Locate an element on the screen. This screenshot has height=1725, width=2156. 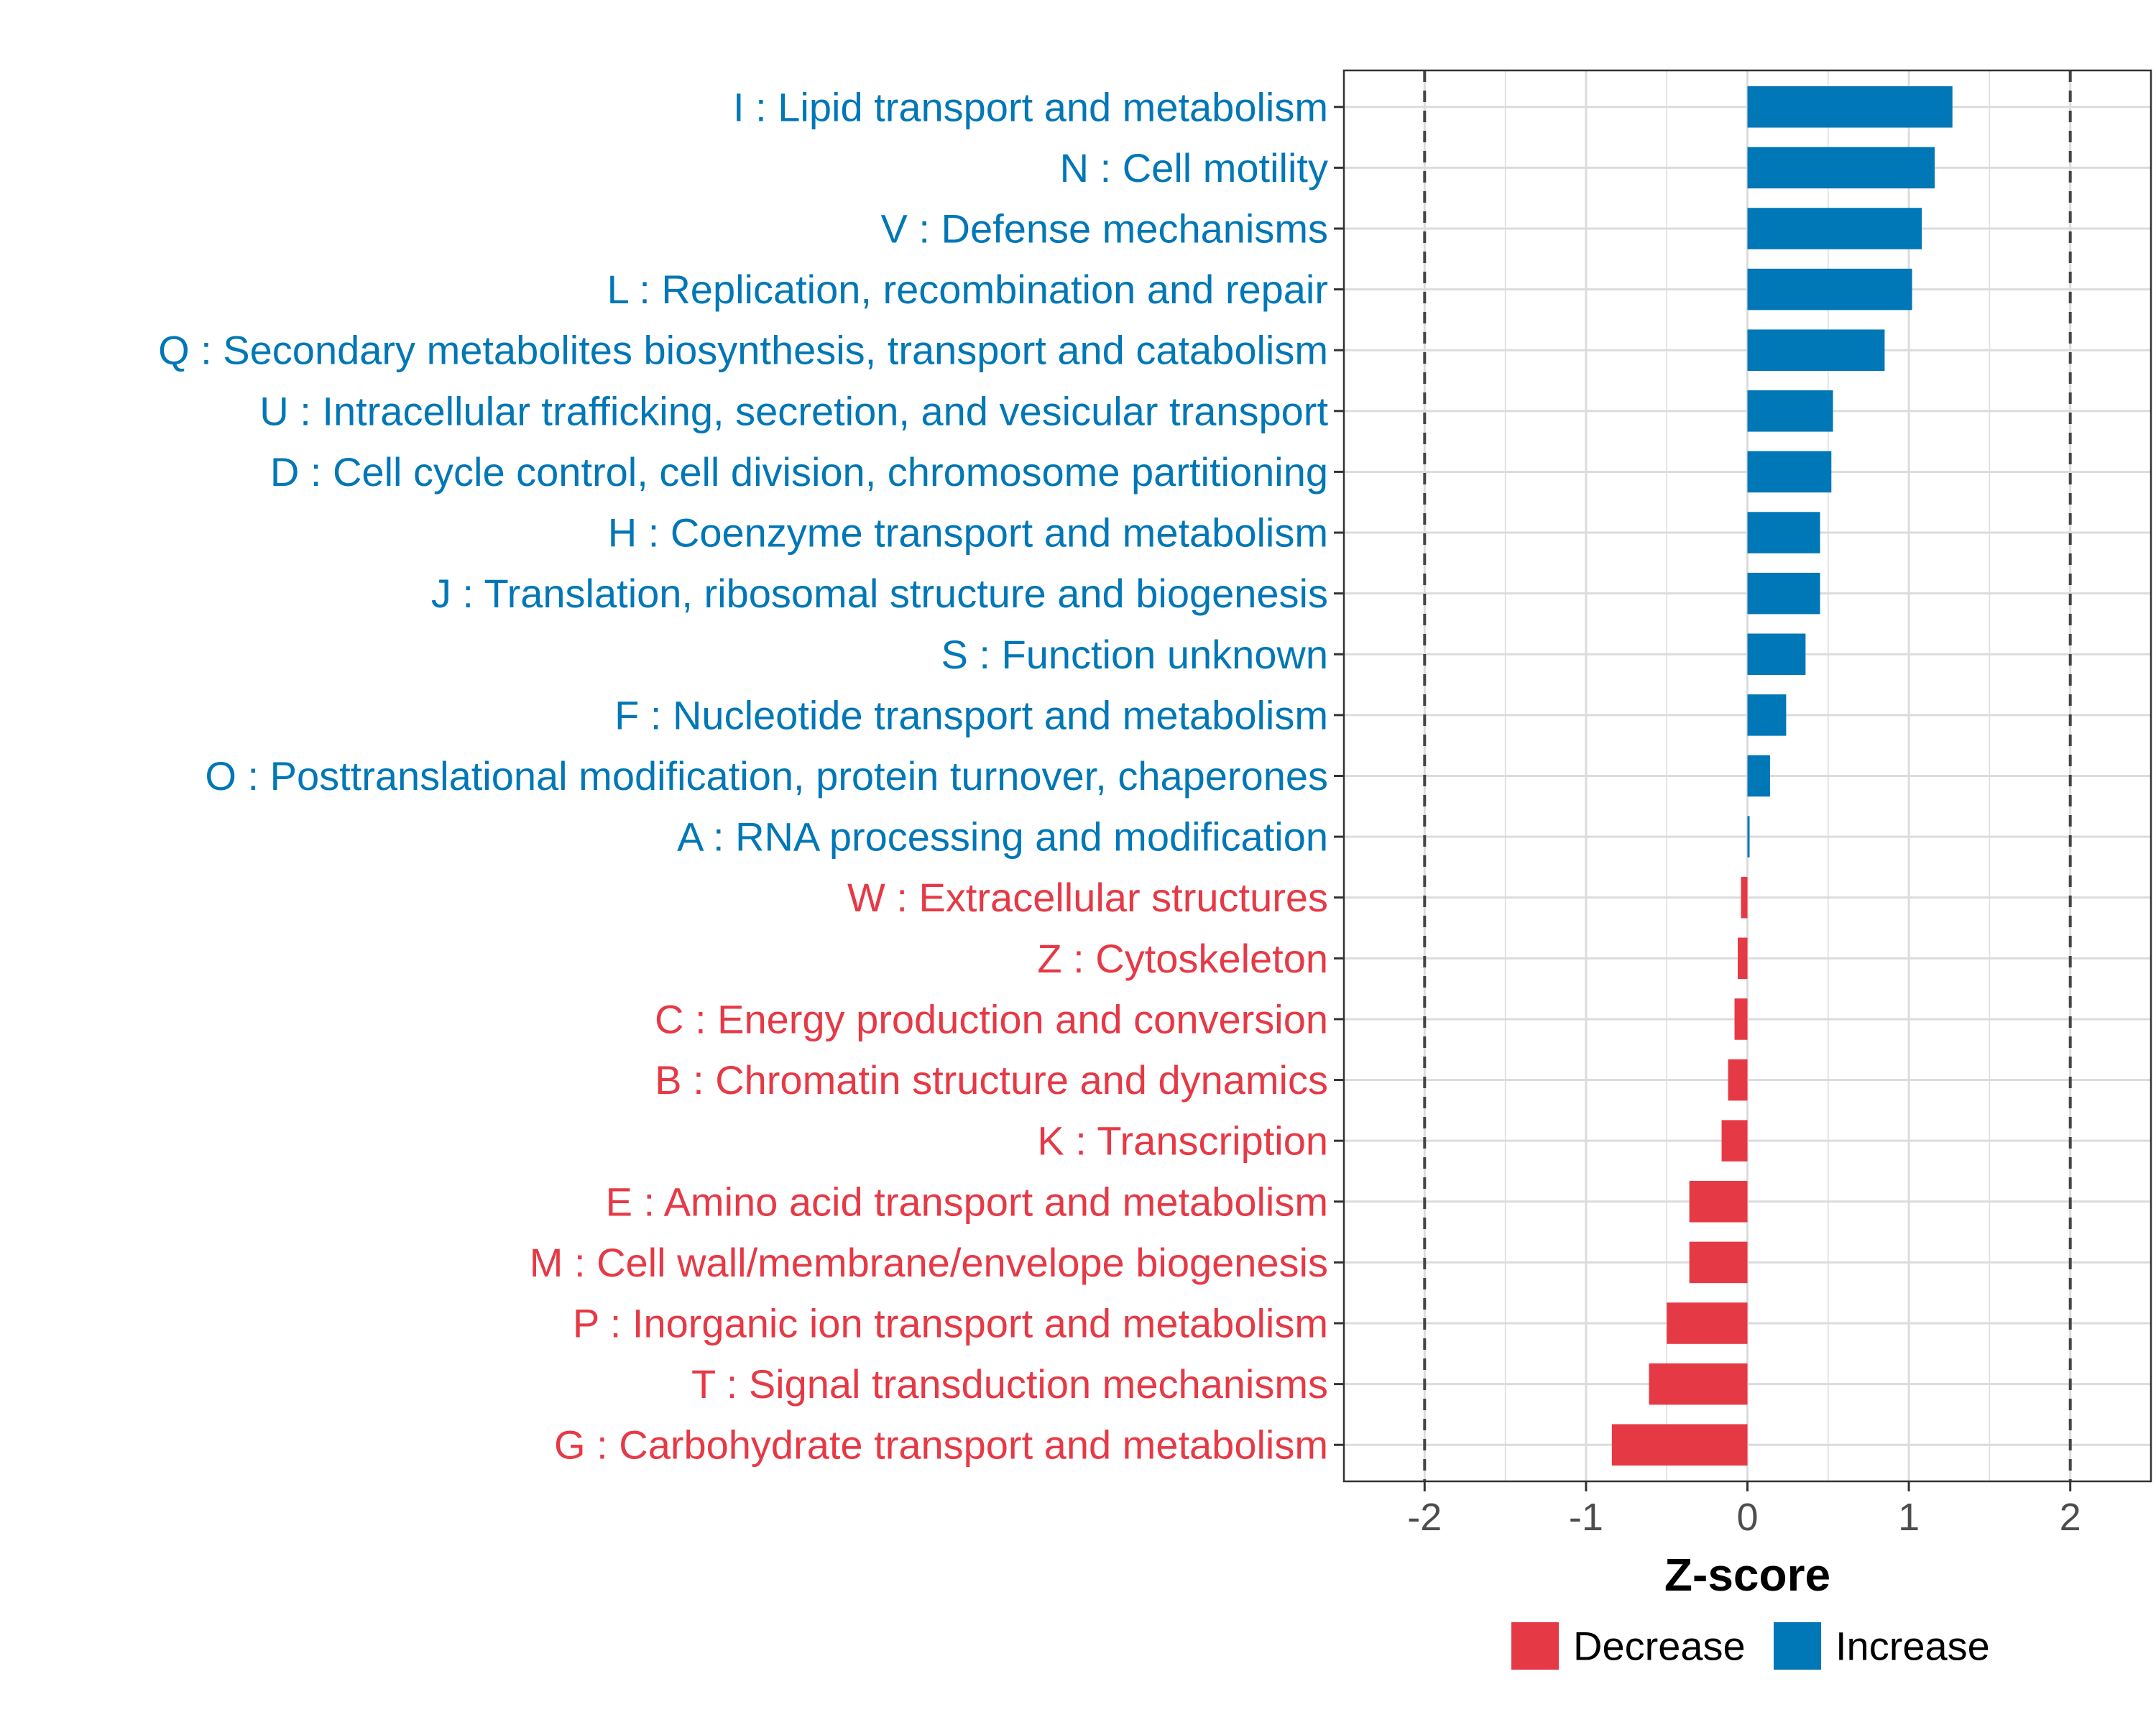
category-label: W : Extracellular structures is located at coordinates (1087, 897).